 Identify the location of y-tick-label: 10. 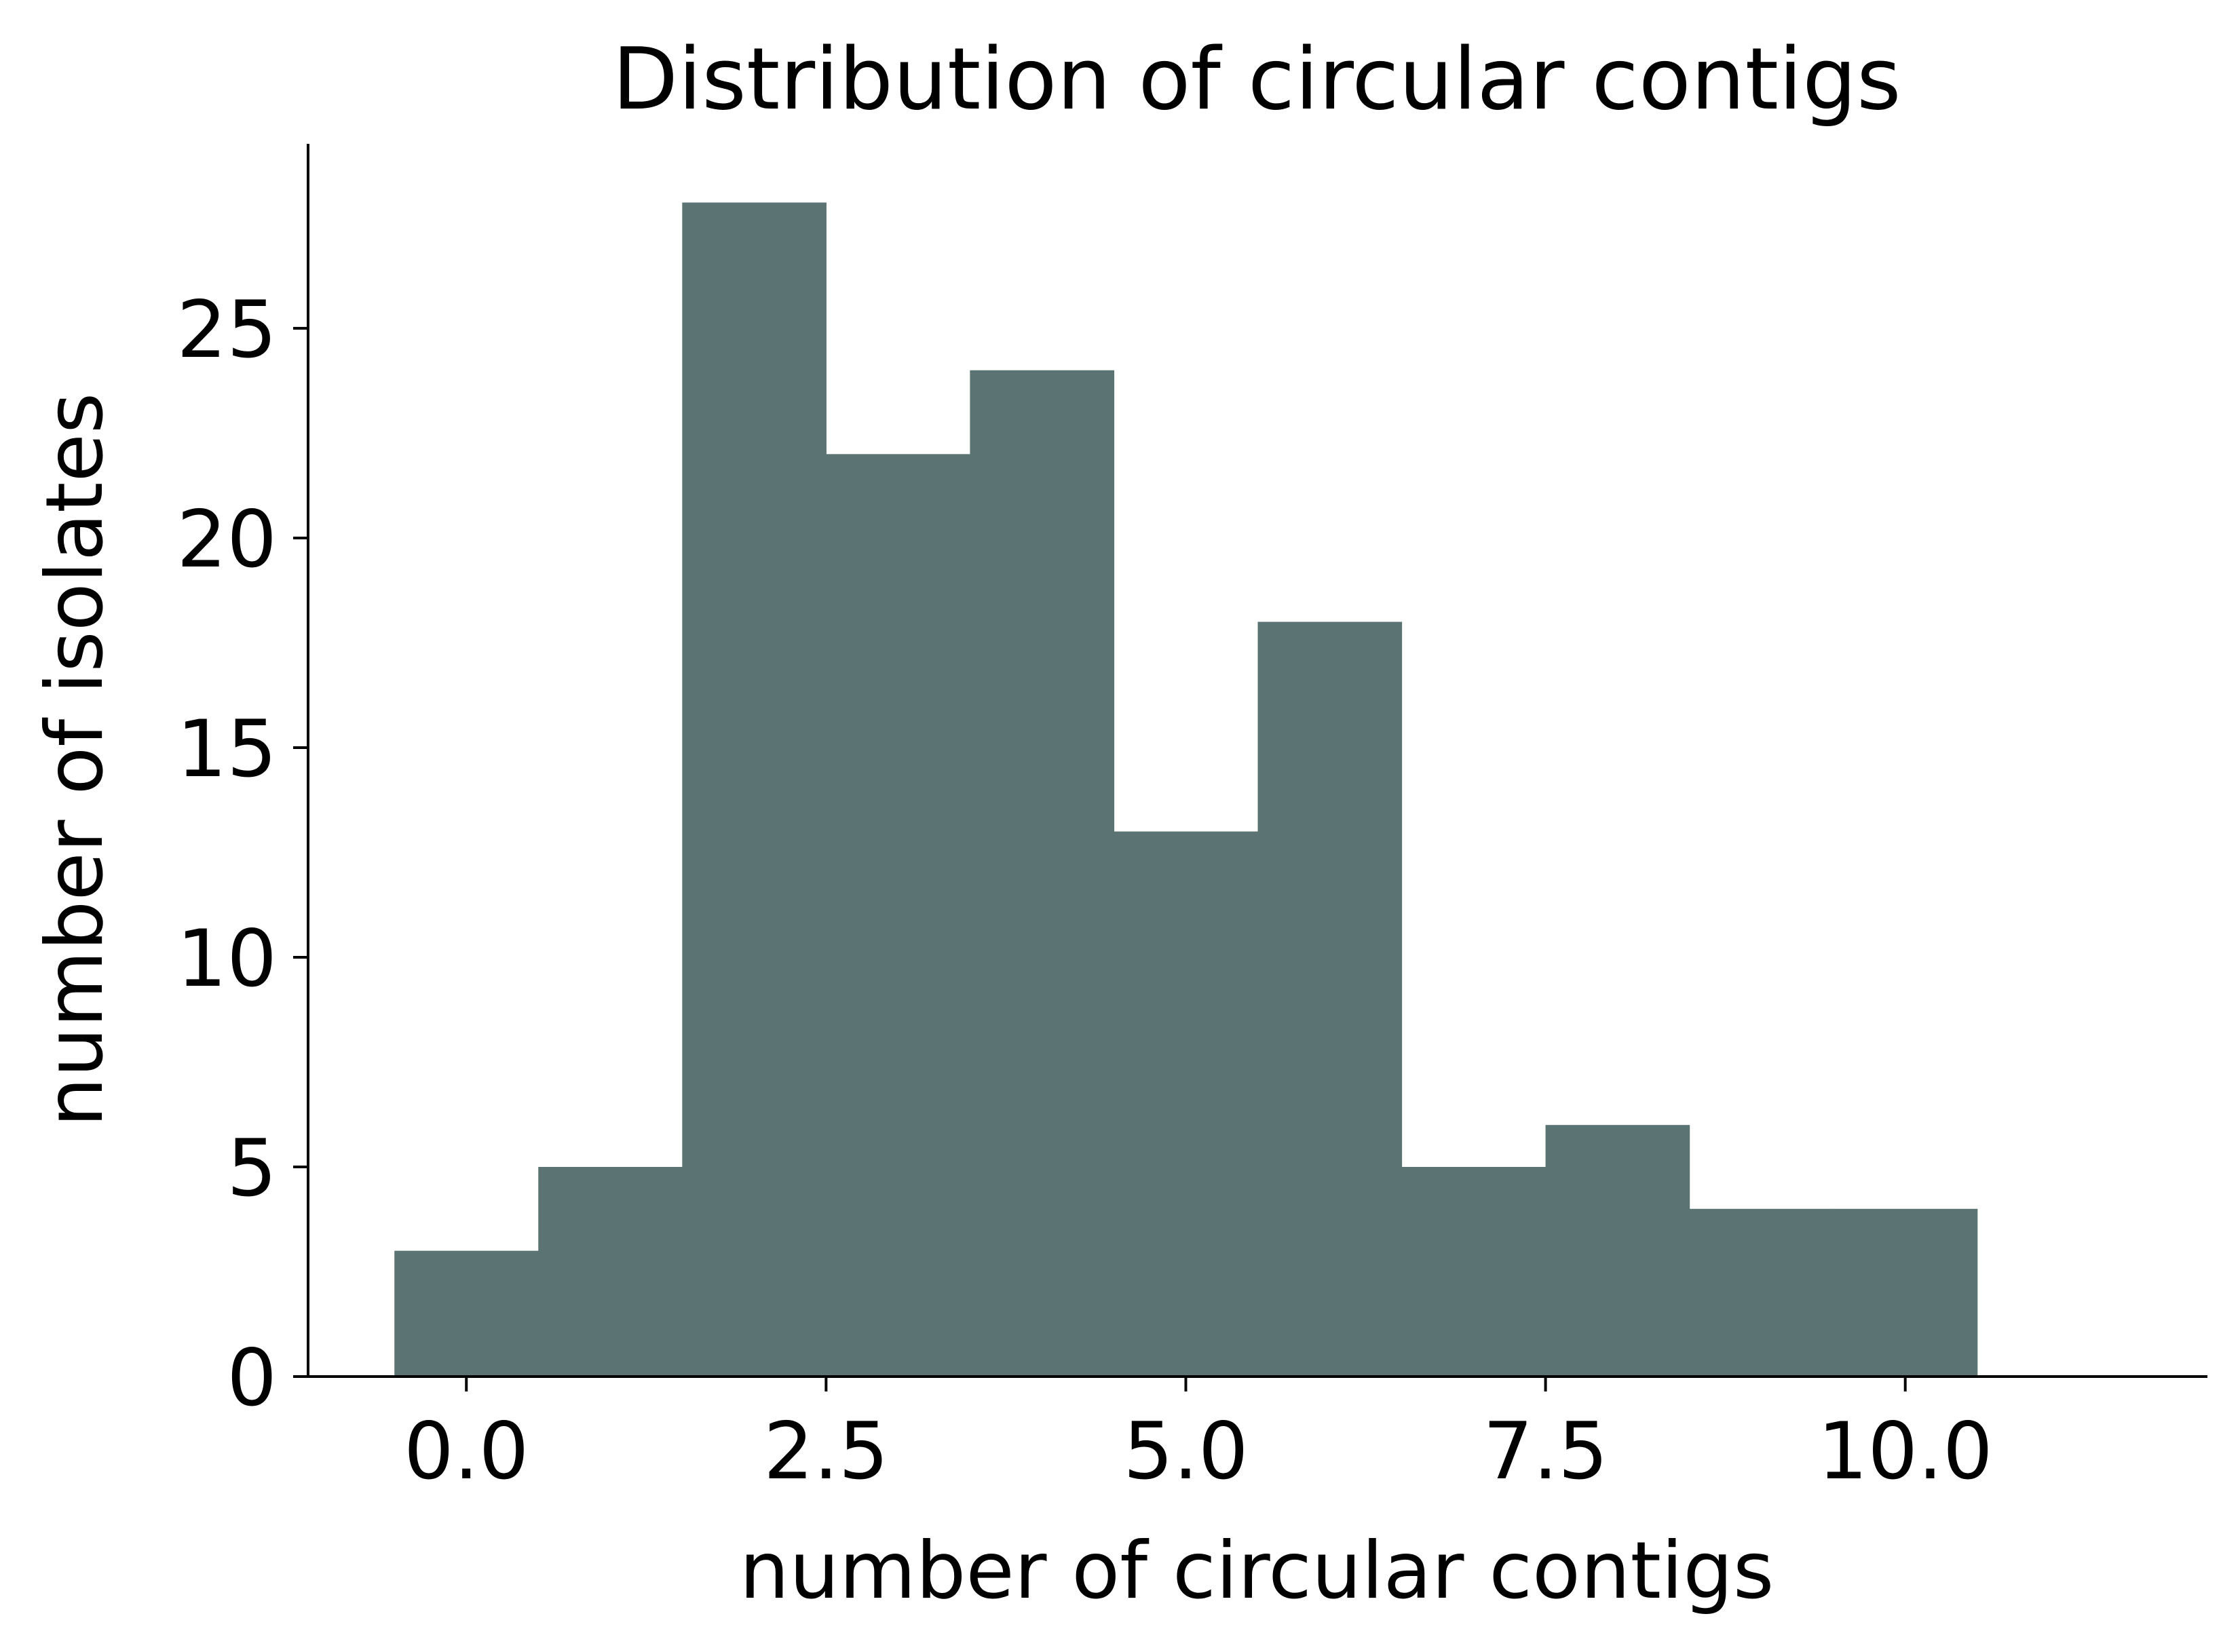
(226, 959).